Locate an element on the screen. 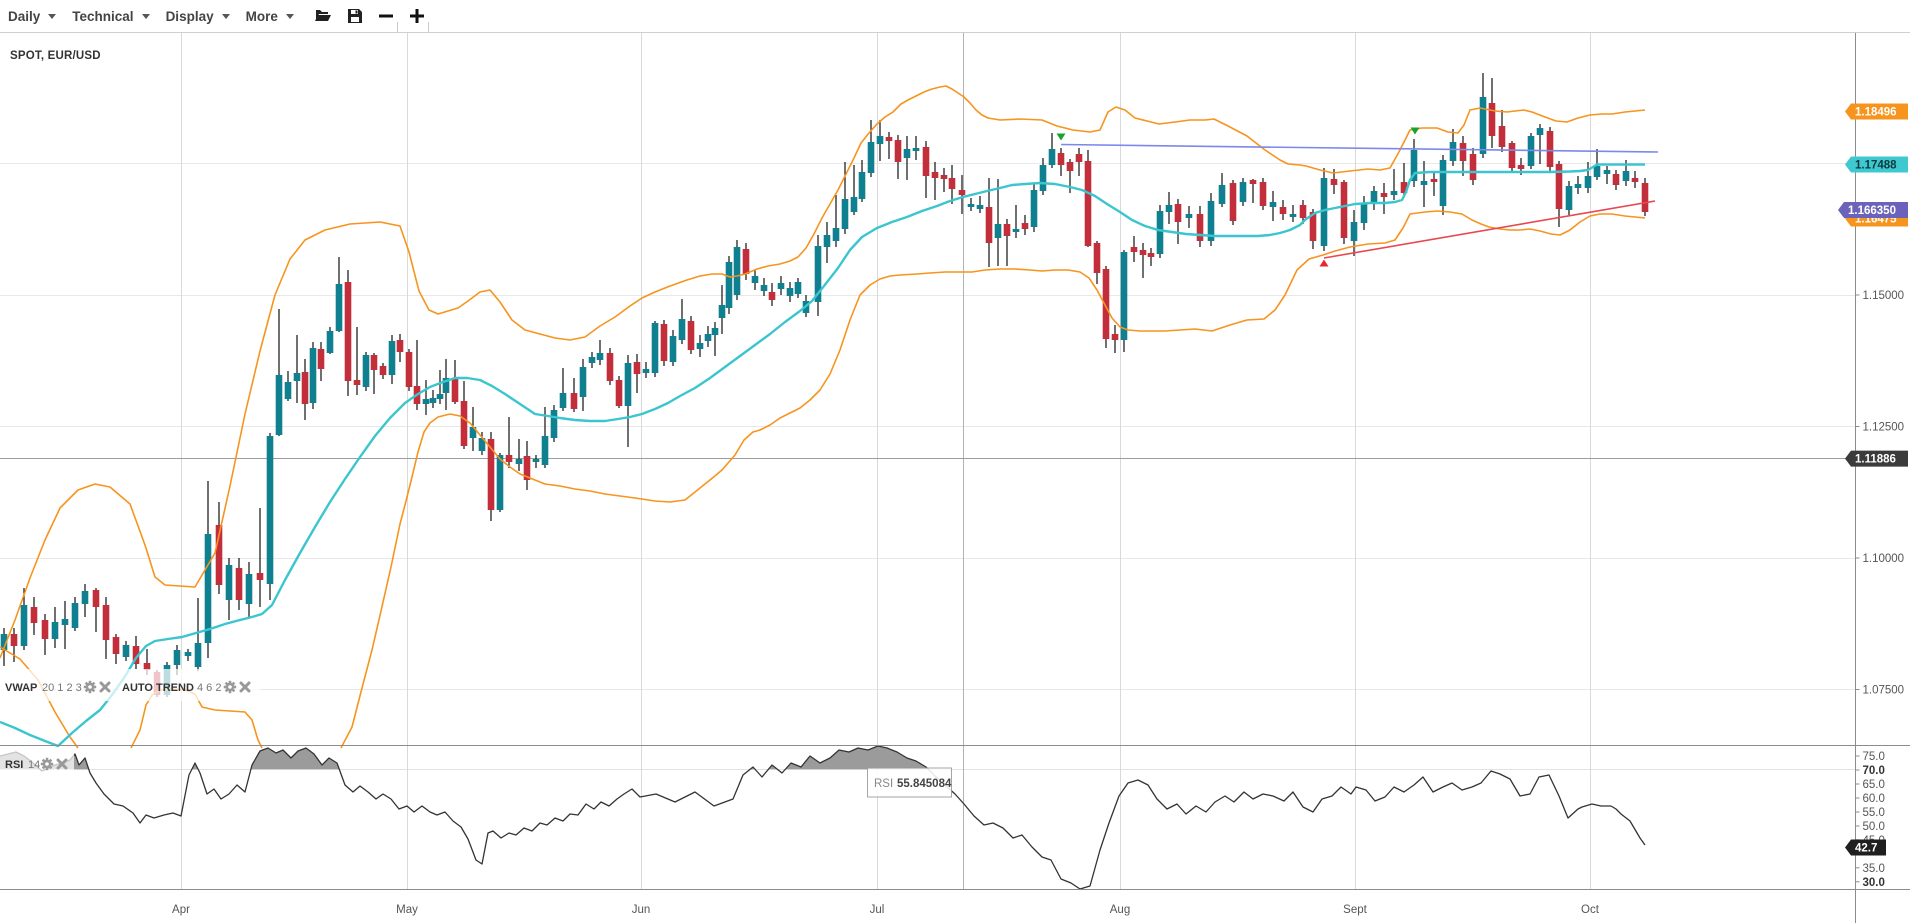  svg-text: Jul is located at coordinates (877, 910).